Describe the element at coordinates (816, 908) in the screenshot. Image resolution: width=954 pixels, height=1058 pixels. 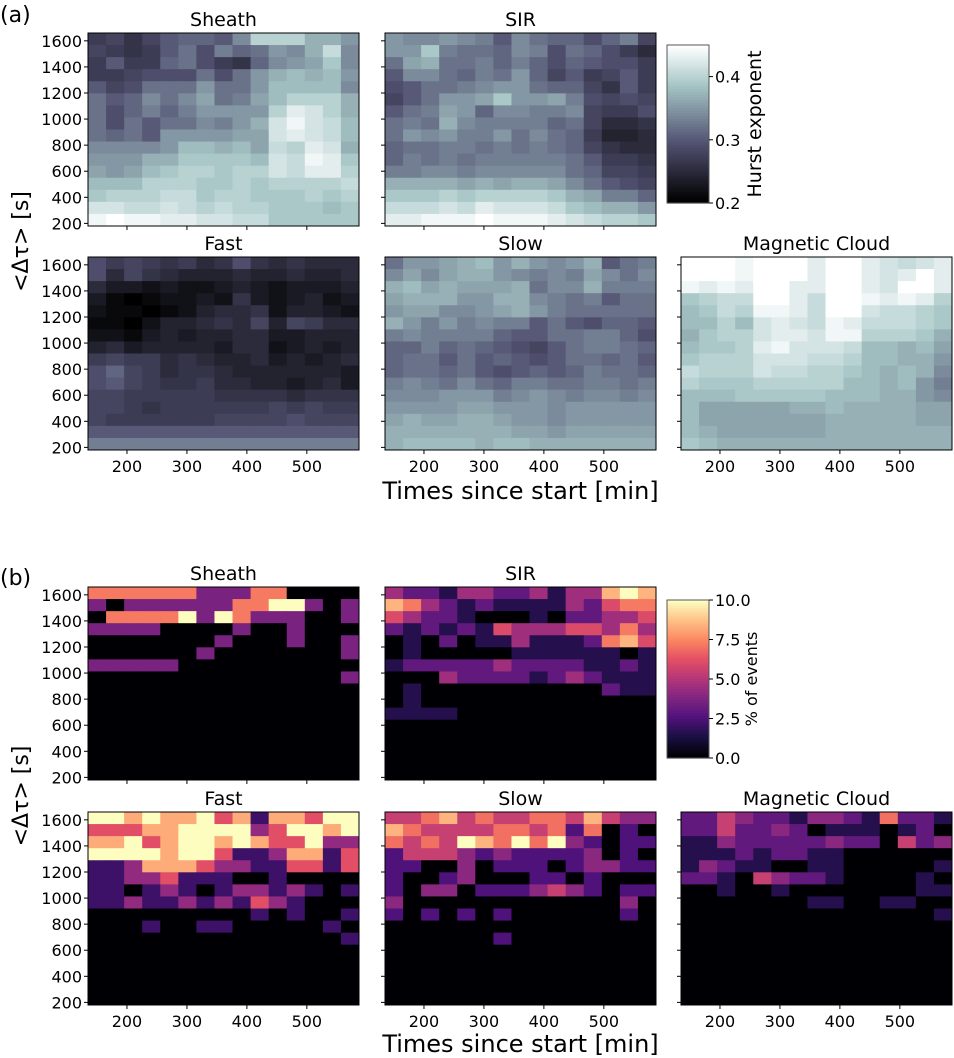
I see `axes-frame` at that location.